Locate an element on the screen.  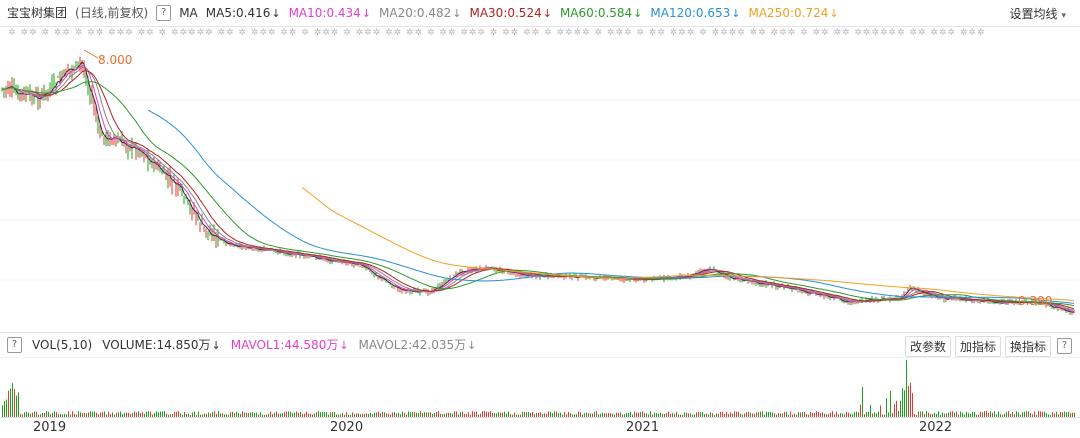
vol-close-icon: ? is located at coordinates (1064, 346).